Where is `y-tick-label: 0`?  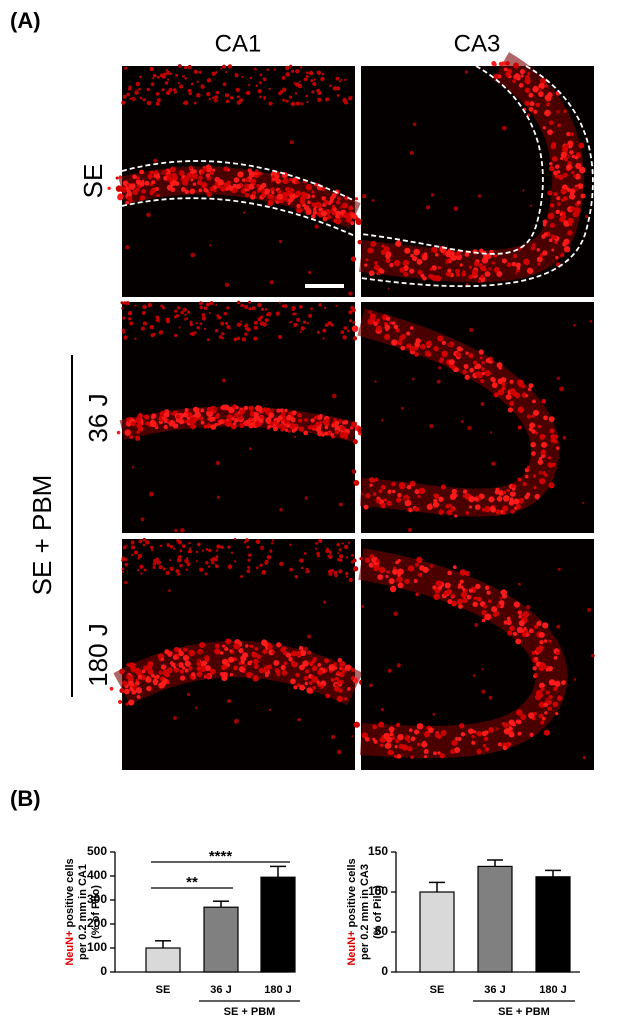 y-tick-label: 0 is located at coordinates (103, 971).